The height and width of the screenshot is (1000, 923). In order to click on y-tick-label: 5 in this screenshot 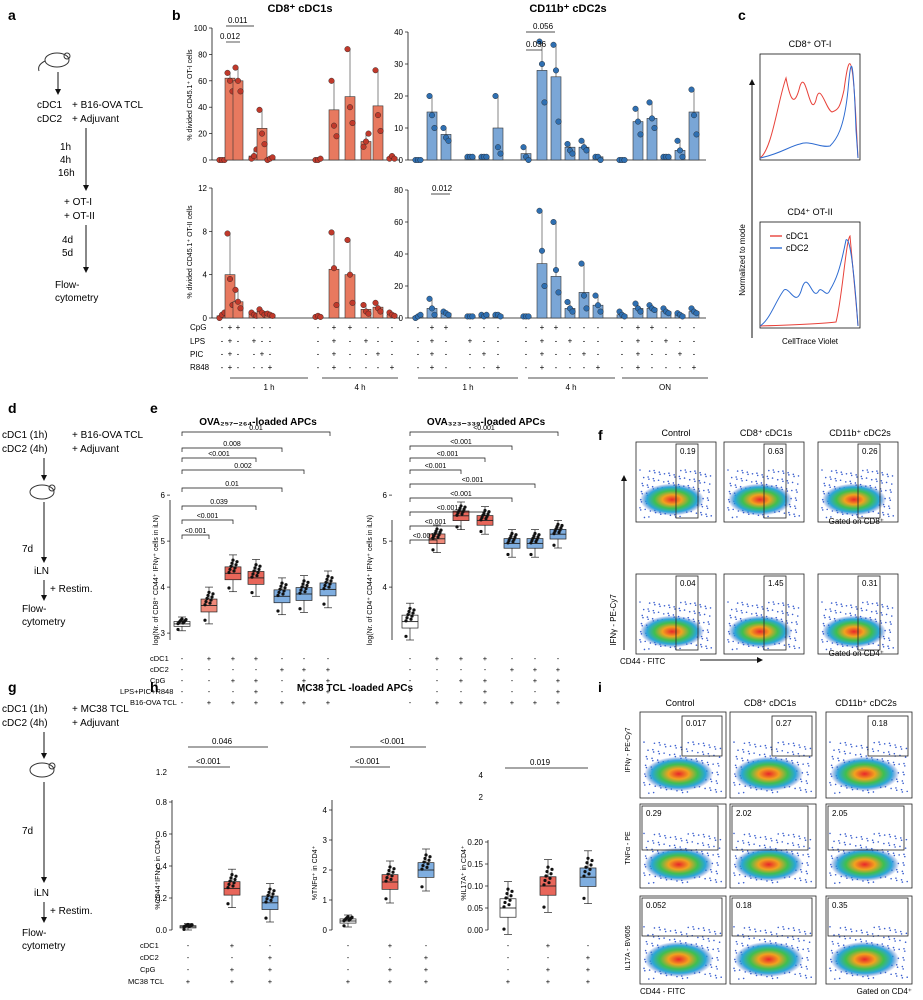, I will do `click(163, 541)`.